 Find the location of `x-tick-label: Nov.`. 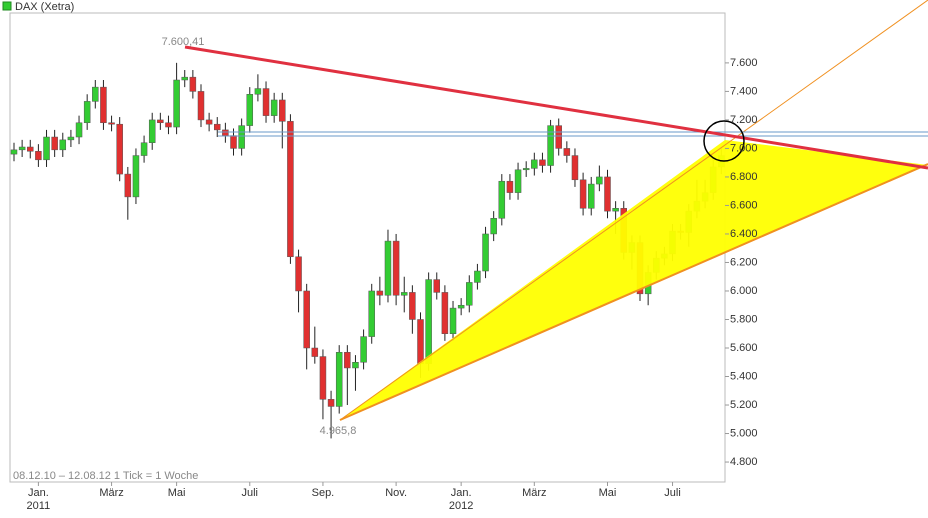

x-tick-label: Nov. is located at coordinates (396, 493).